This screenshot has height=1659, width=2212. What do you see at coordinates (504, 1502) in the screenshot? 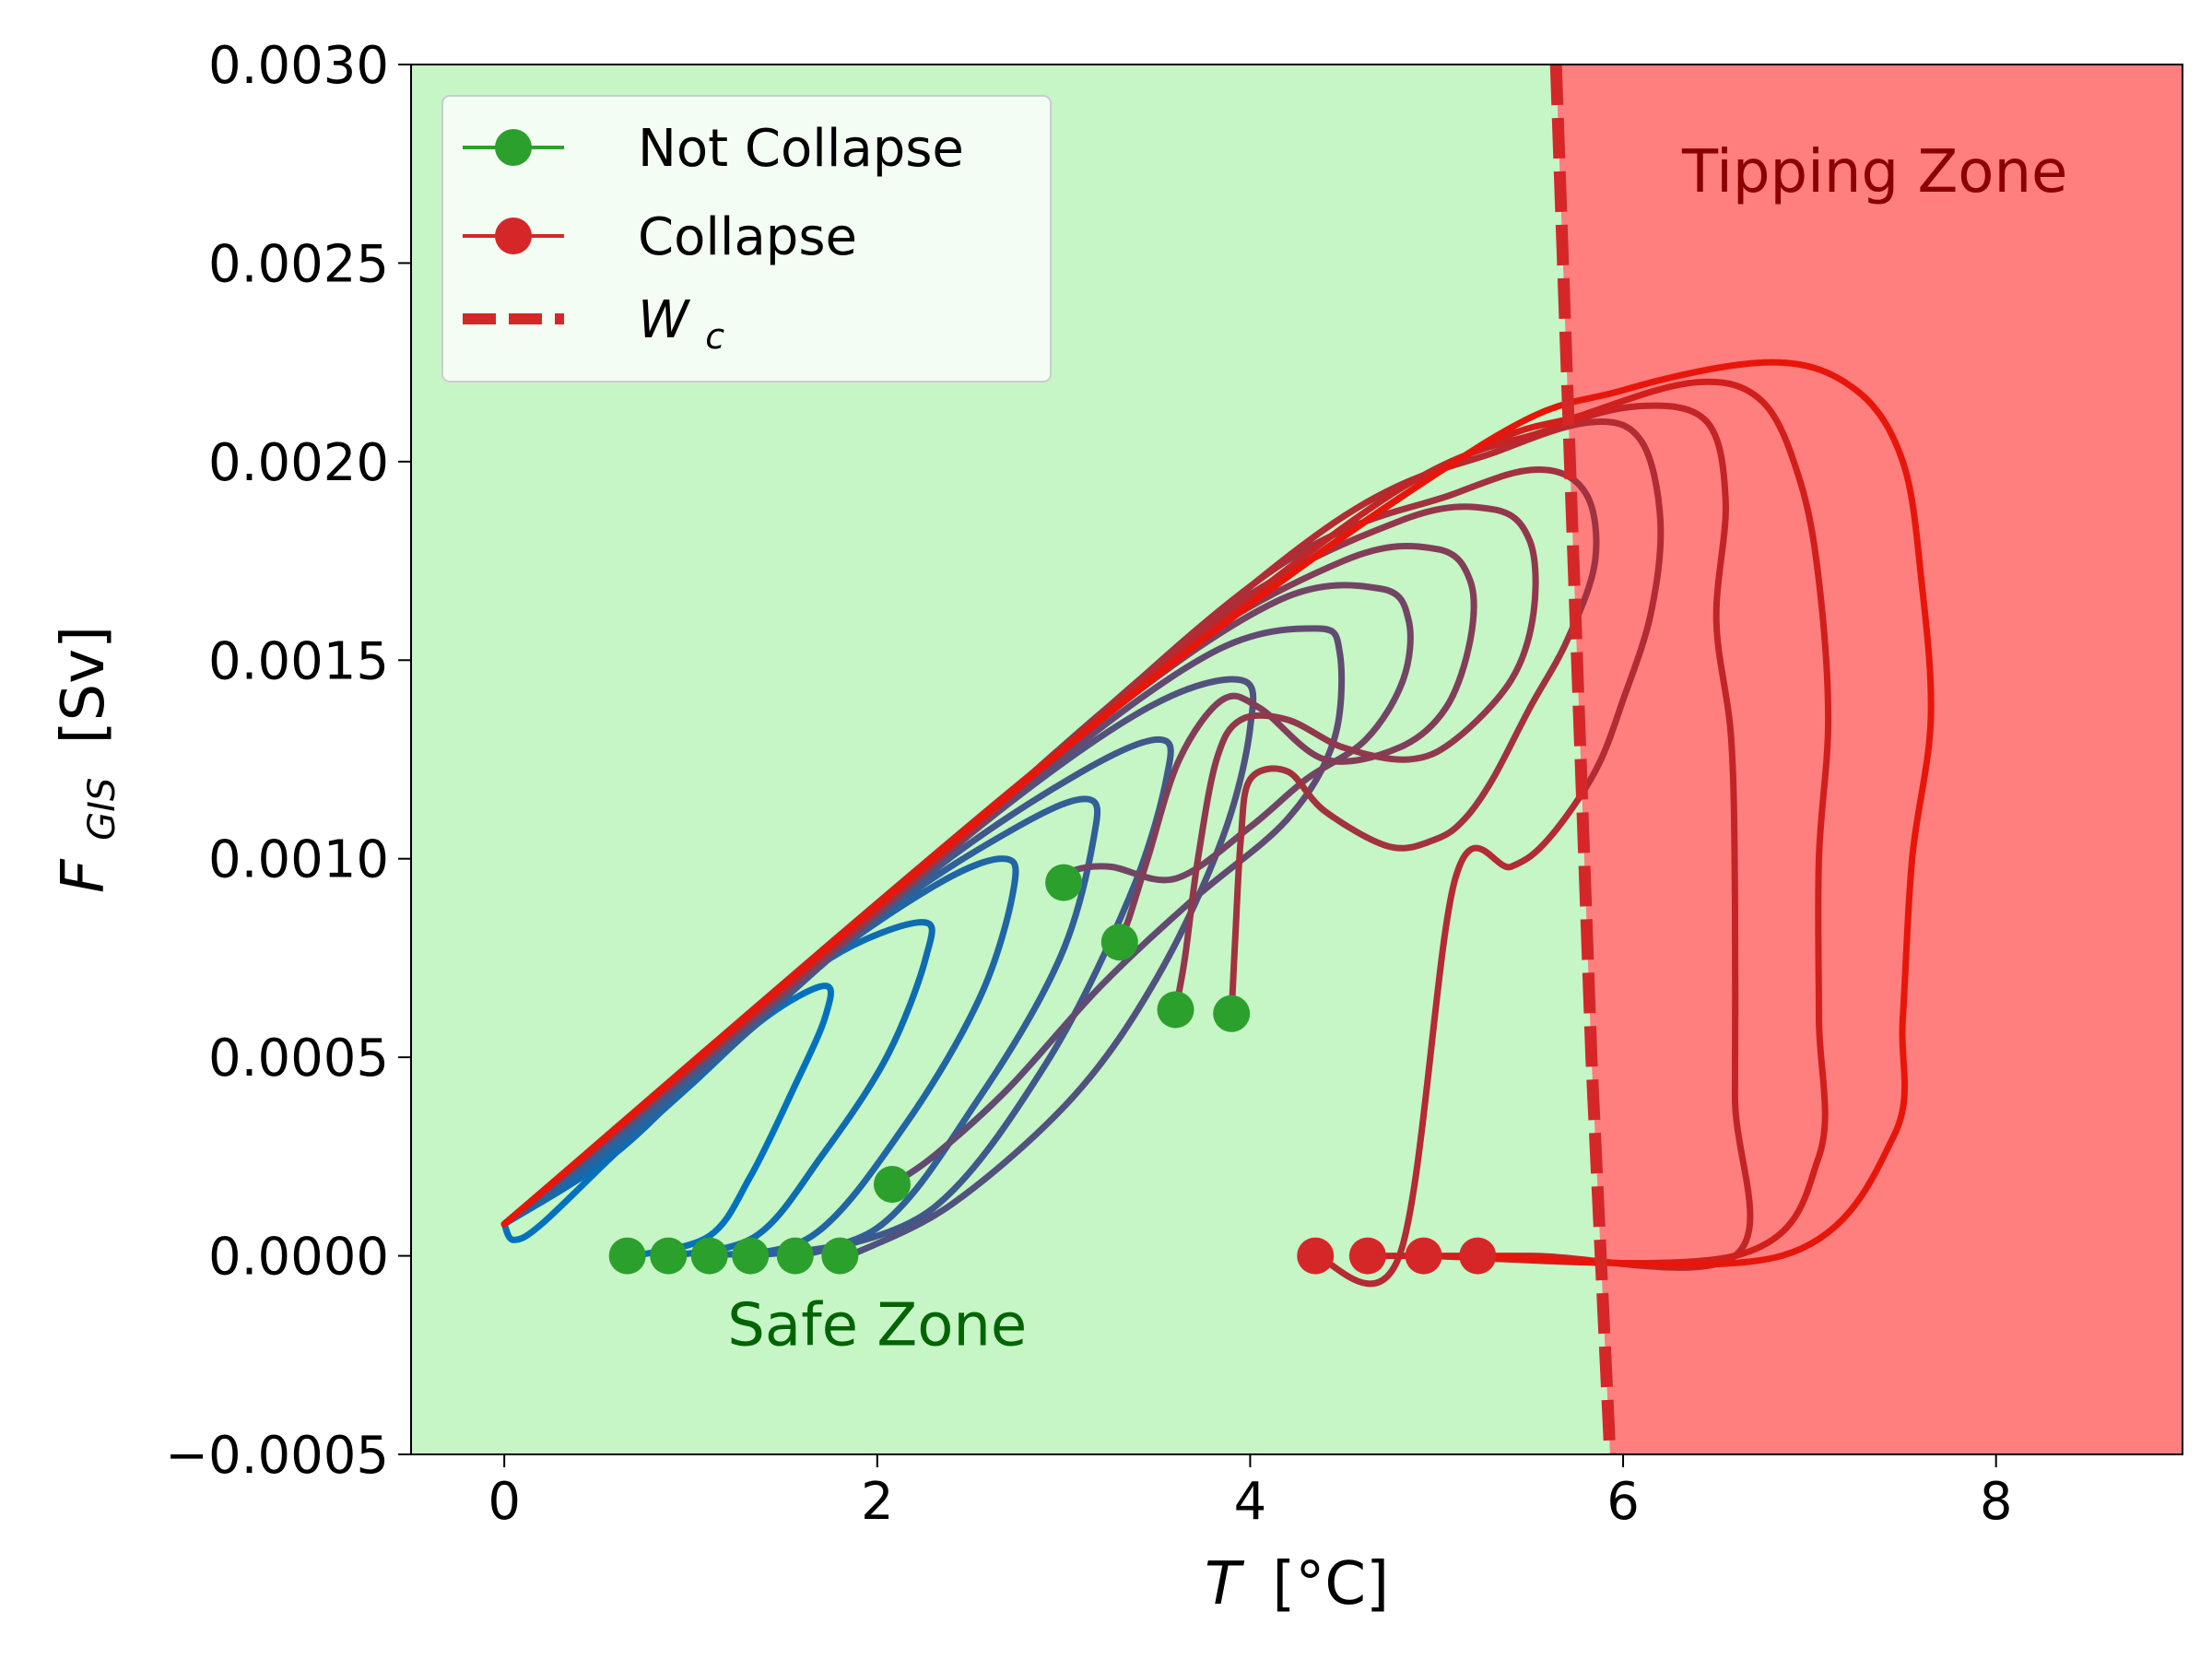
I see `x-tick-label: 0` at bounding box center [504, 1502].